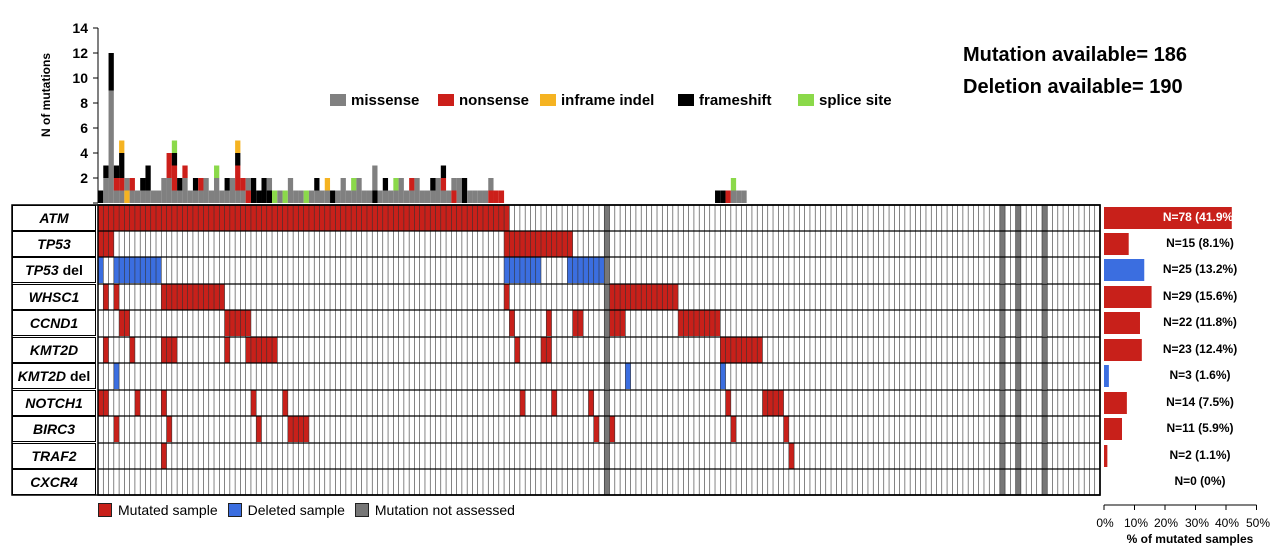 This screenshot has width=1280, height=556. I want to click on x-tick-0: 0%, so click(1105, 523).